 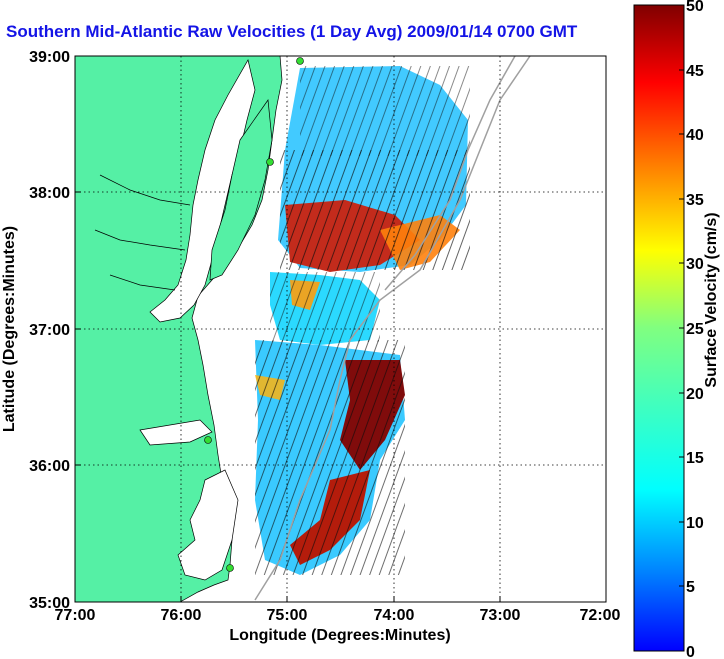 I want to click on x-tick-label: 73:00, so click(x=500, y=615).